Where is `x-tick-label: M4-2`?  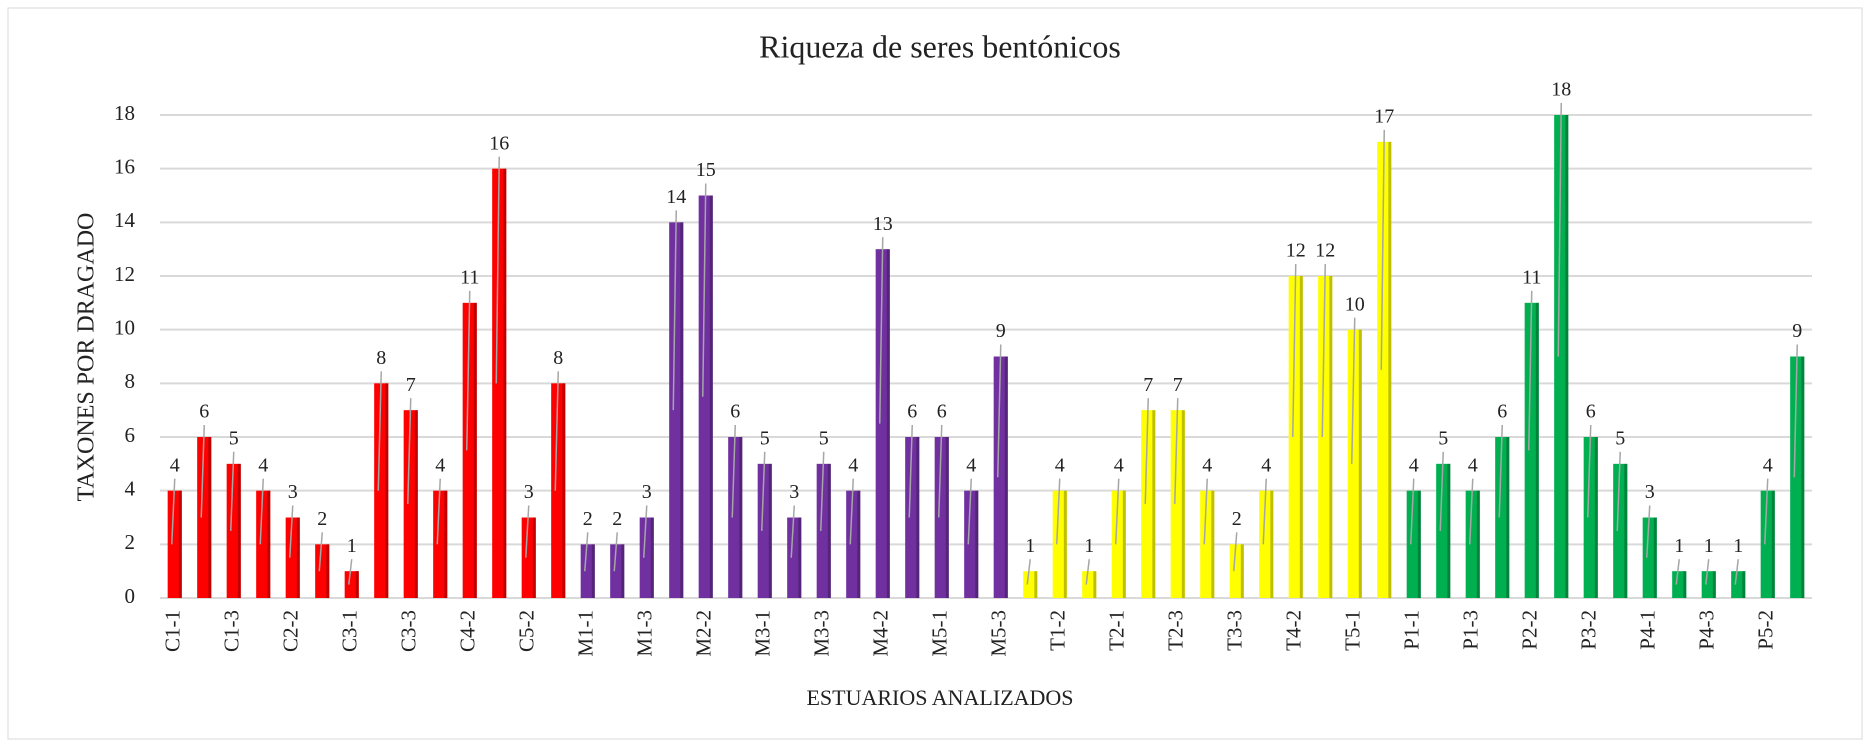
x-tick-label: M4-2 is located at coordinates (881, 633).